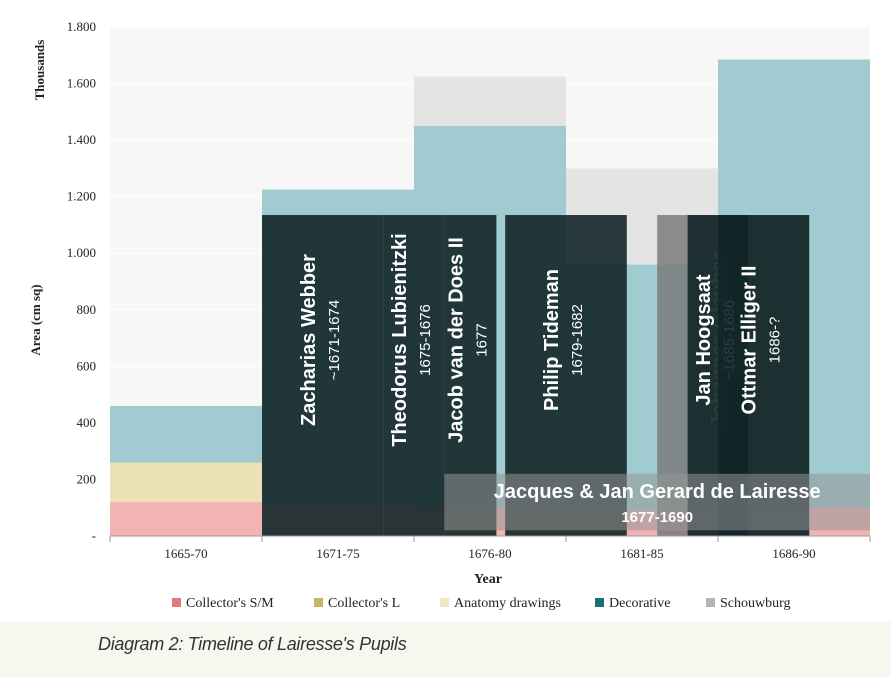 This screenshot has width=891, height=677. I want to click on x-tick-label: 1671-75, so click(337, 553).